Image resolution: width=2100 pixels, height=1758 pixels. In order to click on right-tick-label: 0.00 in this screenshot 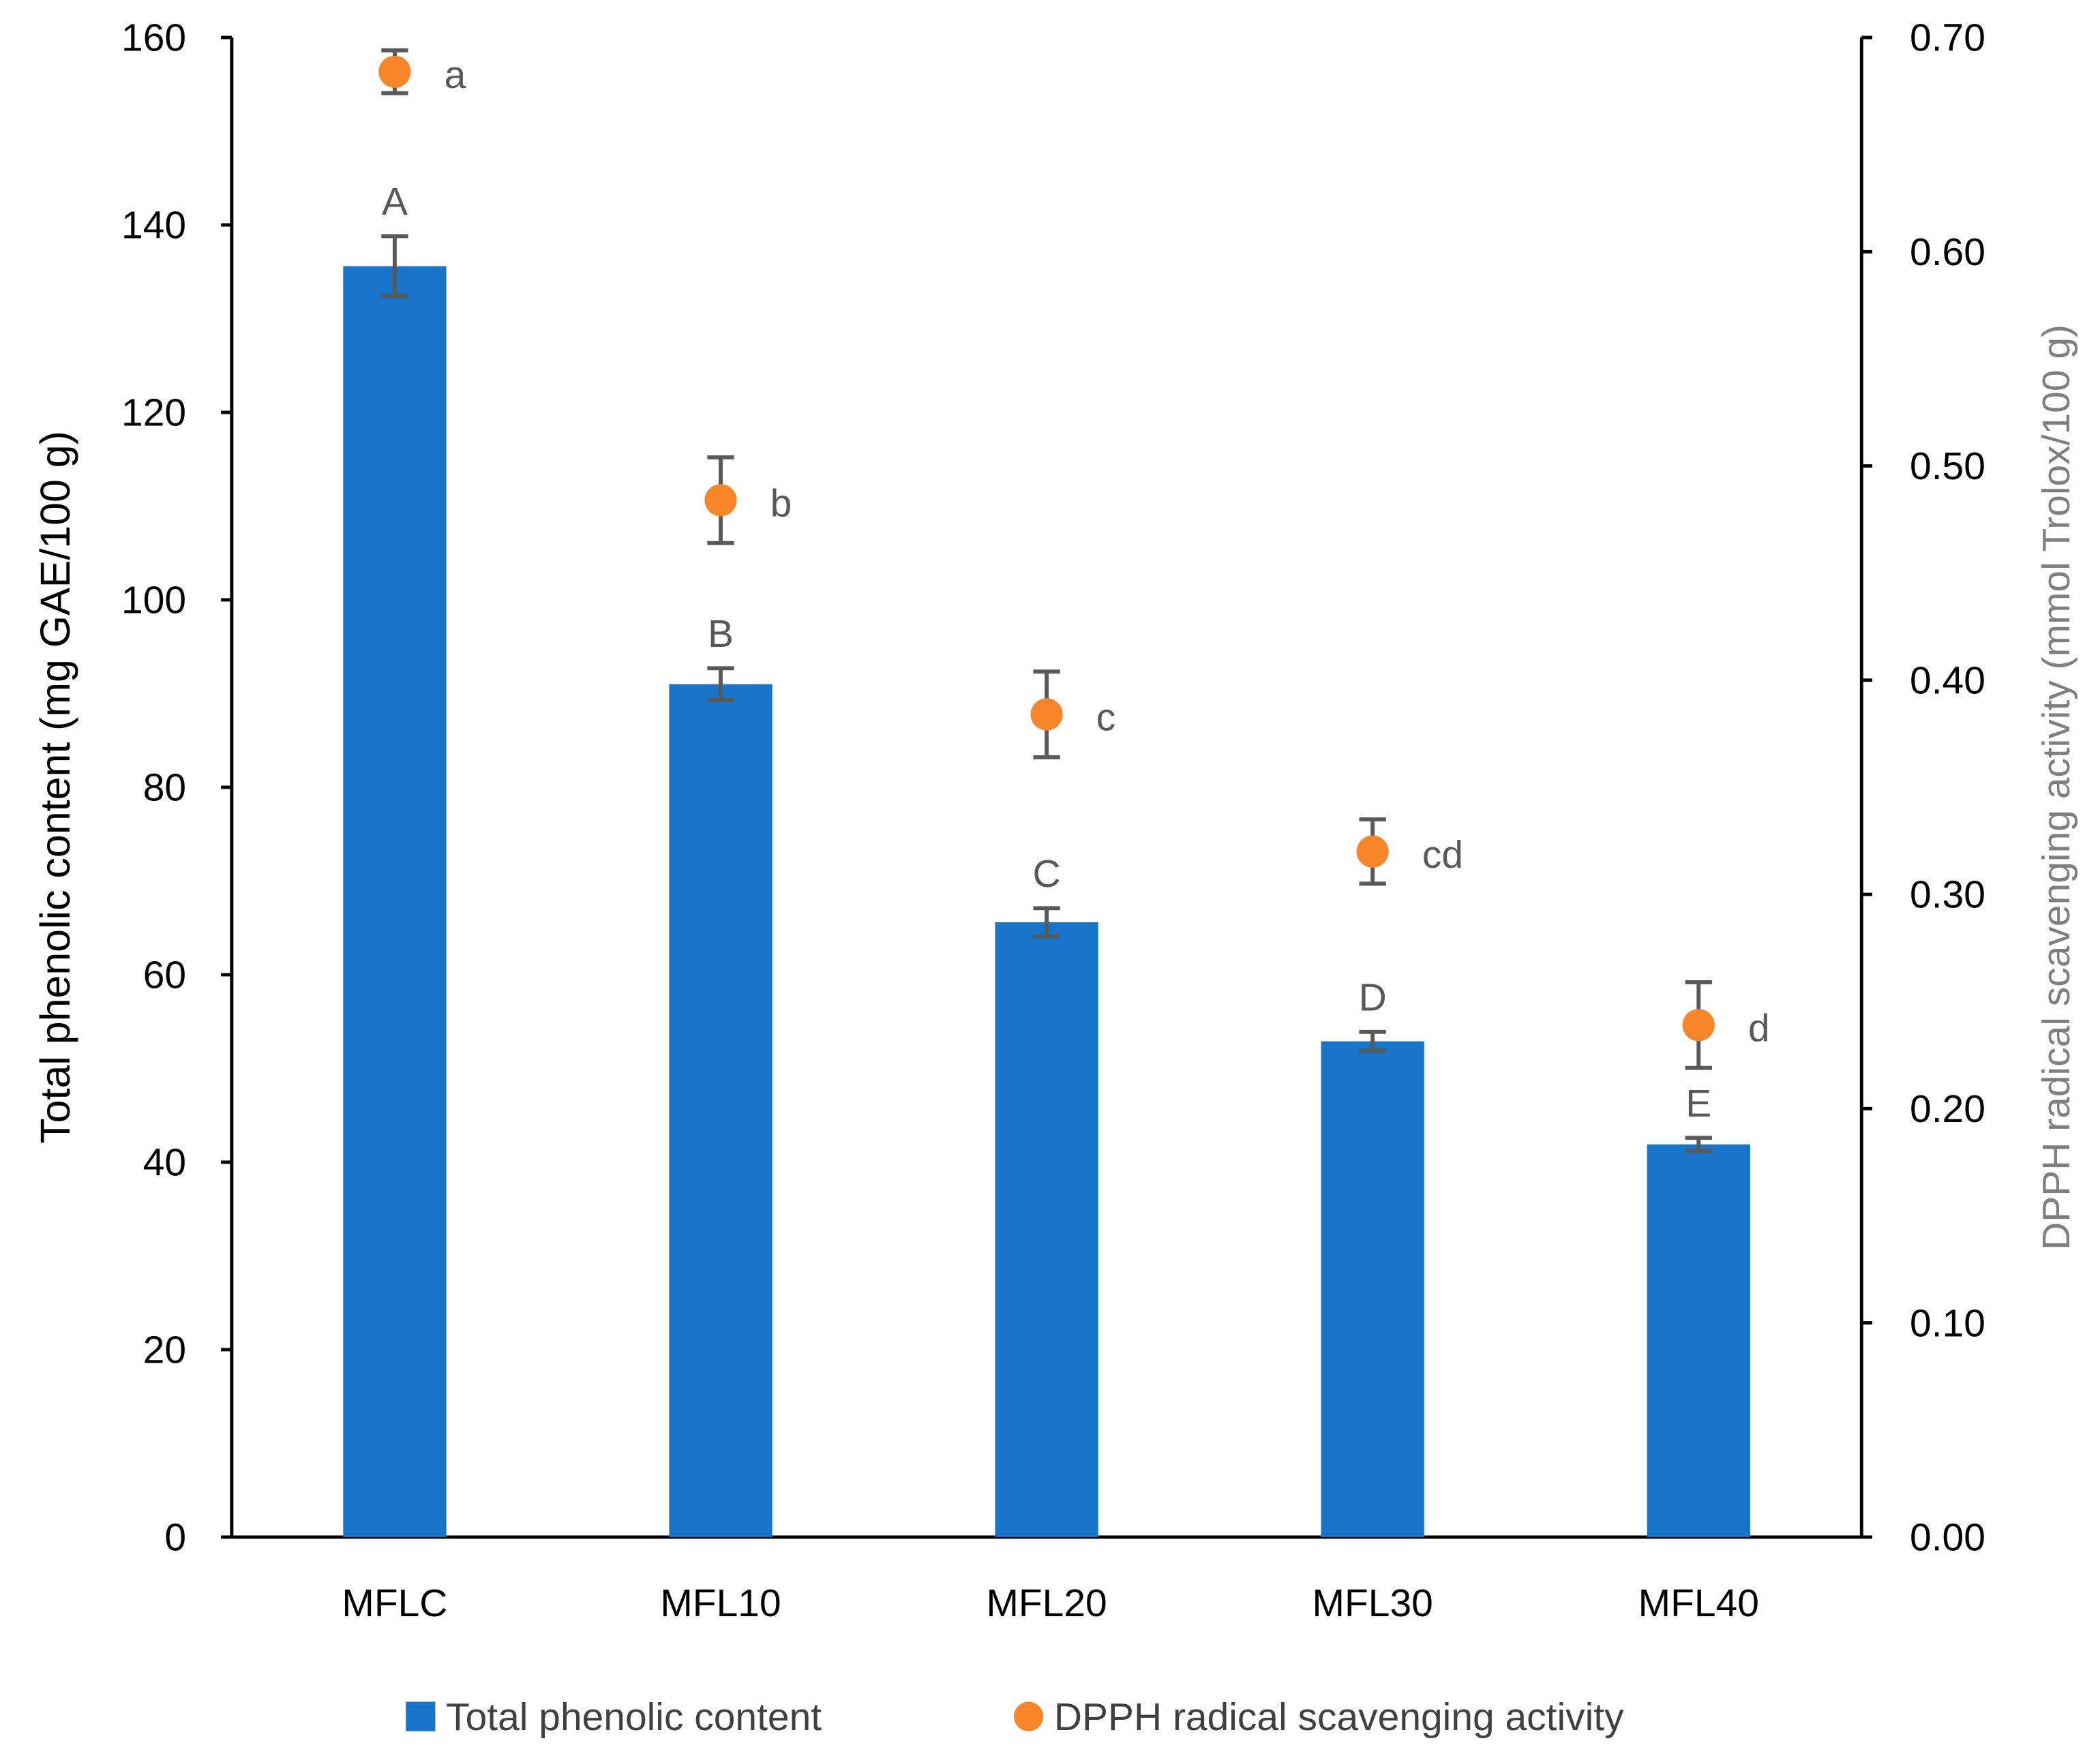, I will do `click(1947, 1538)`.